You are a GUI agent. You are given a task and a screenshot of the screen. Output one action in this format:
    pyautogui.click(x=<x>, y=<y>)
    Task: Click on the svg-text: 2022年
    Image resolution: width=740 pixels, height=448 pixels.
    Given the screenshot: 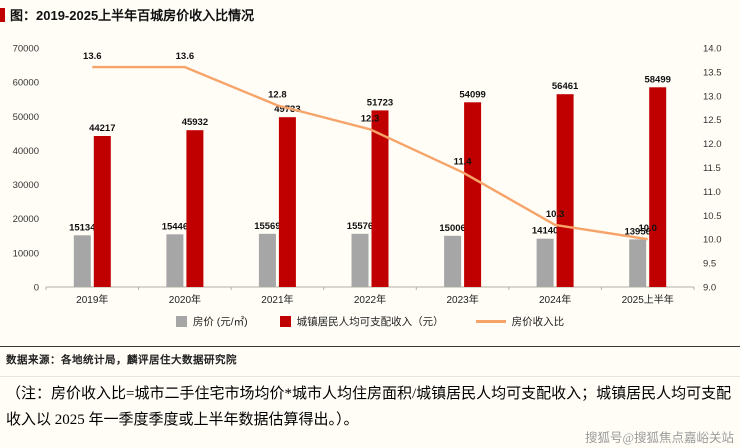 What is the action you would take?
    pyautogui.click(x=370, y=299)
    